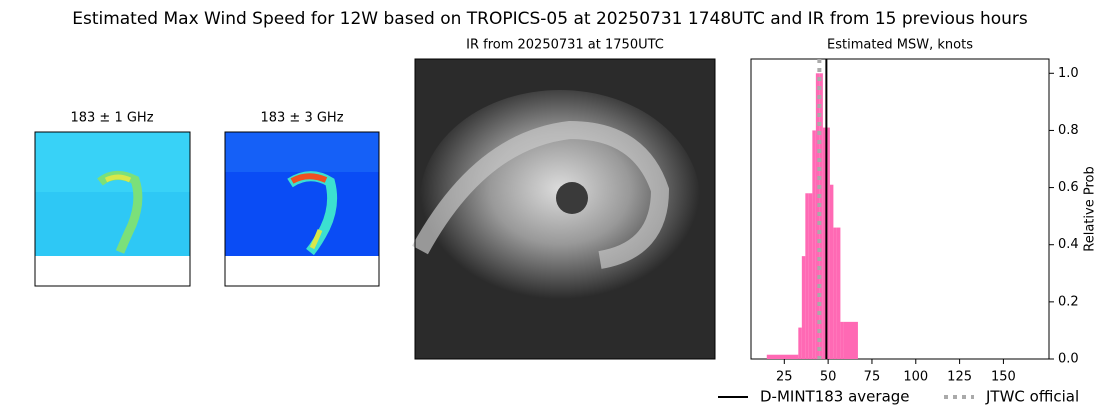 This screenshot has width=1100, height=409. Describe the element at coordinates (1068, 73) in the screenshot. I see `y-tick-label: 1.0` at that location.